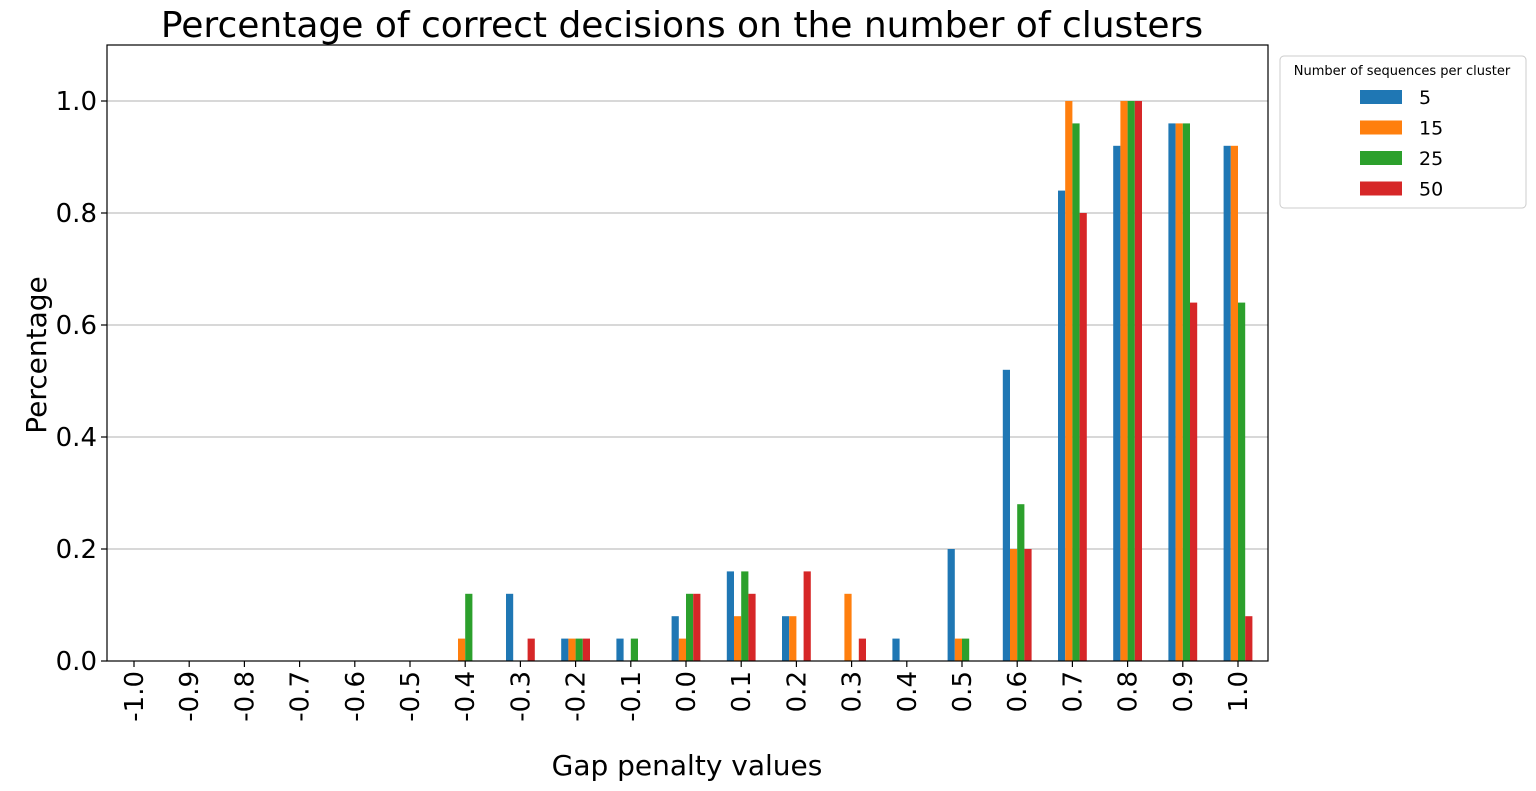 This screenshot has height=791, width=1536. I want to click on bar-series-25--0.4, so click(469, 627).